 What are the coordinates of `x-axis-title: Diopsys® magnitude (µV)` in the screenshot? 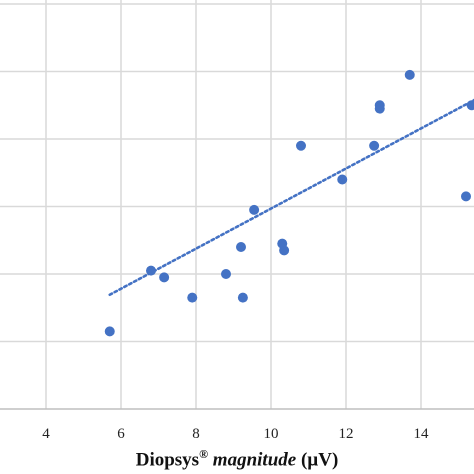 It's located at (237, 459).